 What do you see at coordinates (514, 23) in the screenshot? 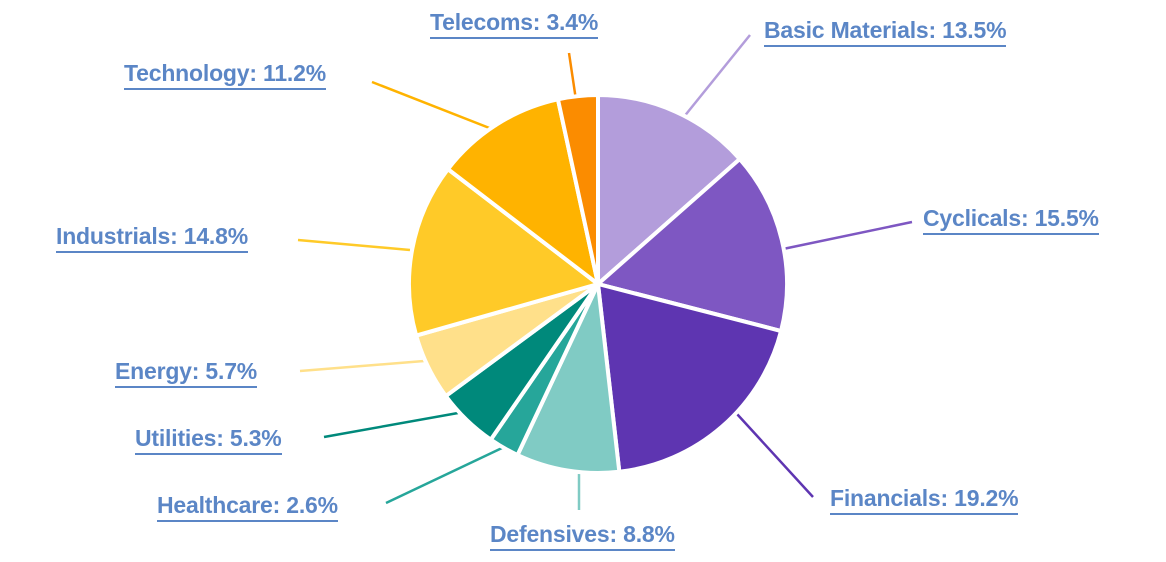
I see `label-telecoms: Telecoms: 3.4%` at bounding box center [514, 23].